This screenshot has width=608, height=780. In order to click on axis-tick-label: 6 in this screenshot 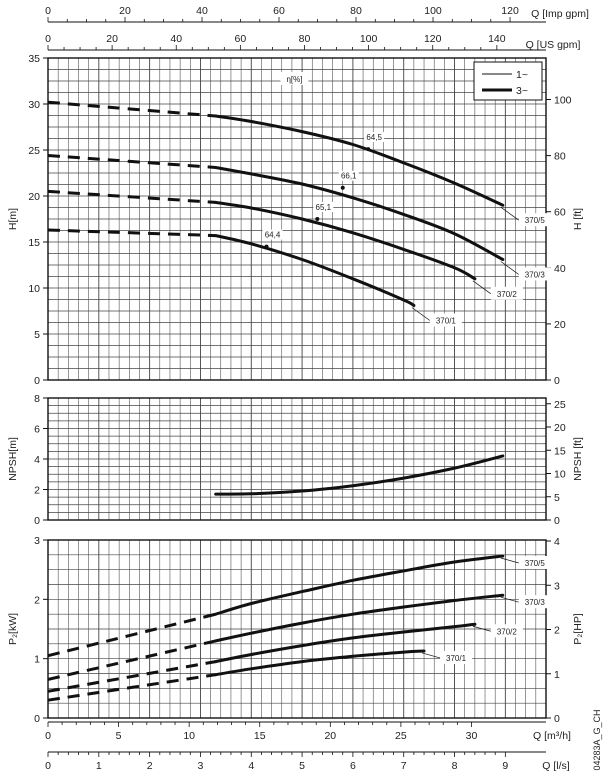, I will do `click(353, 766)`.